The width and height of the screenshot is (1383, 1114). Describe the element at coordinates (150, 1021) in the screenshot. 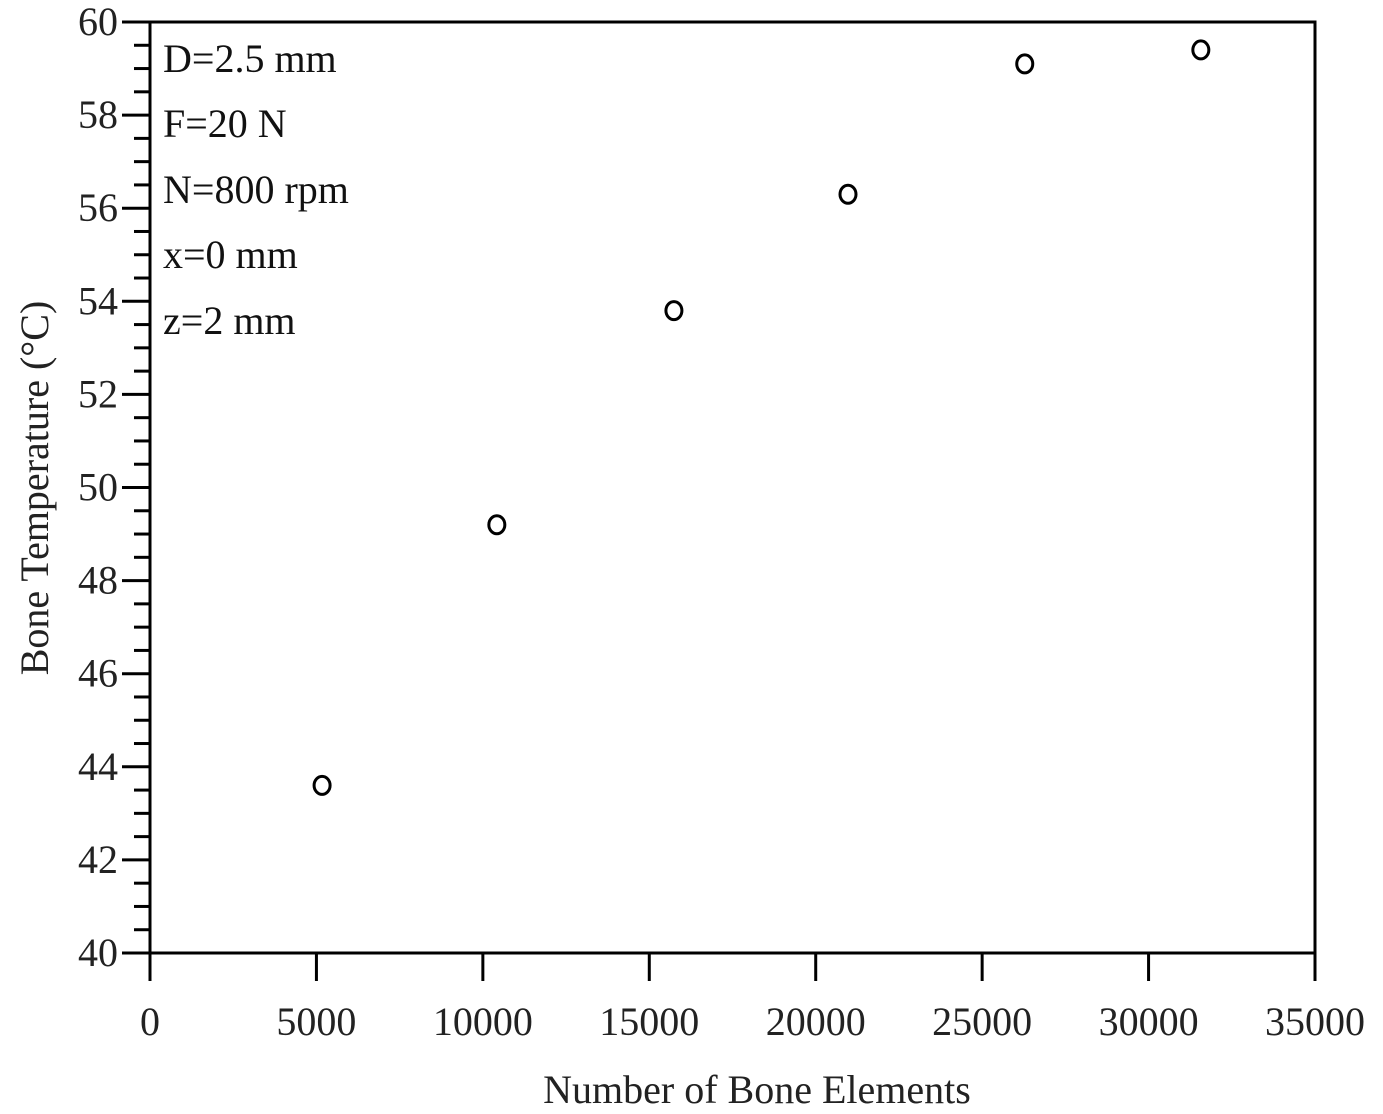

I see `x-tick-label: 0` at that location.